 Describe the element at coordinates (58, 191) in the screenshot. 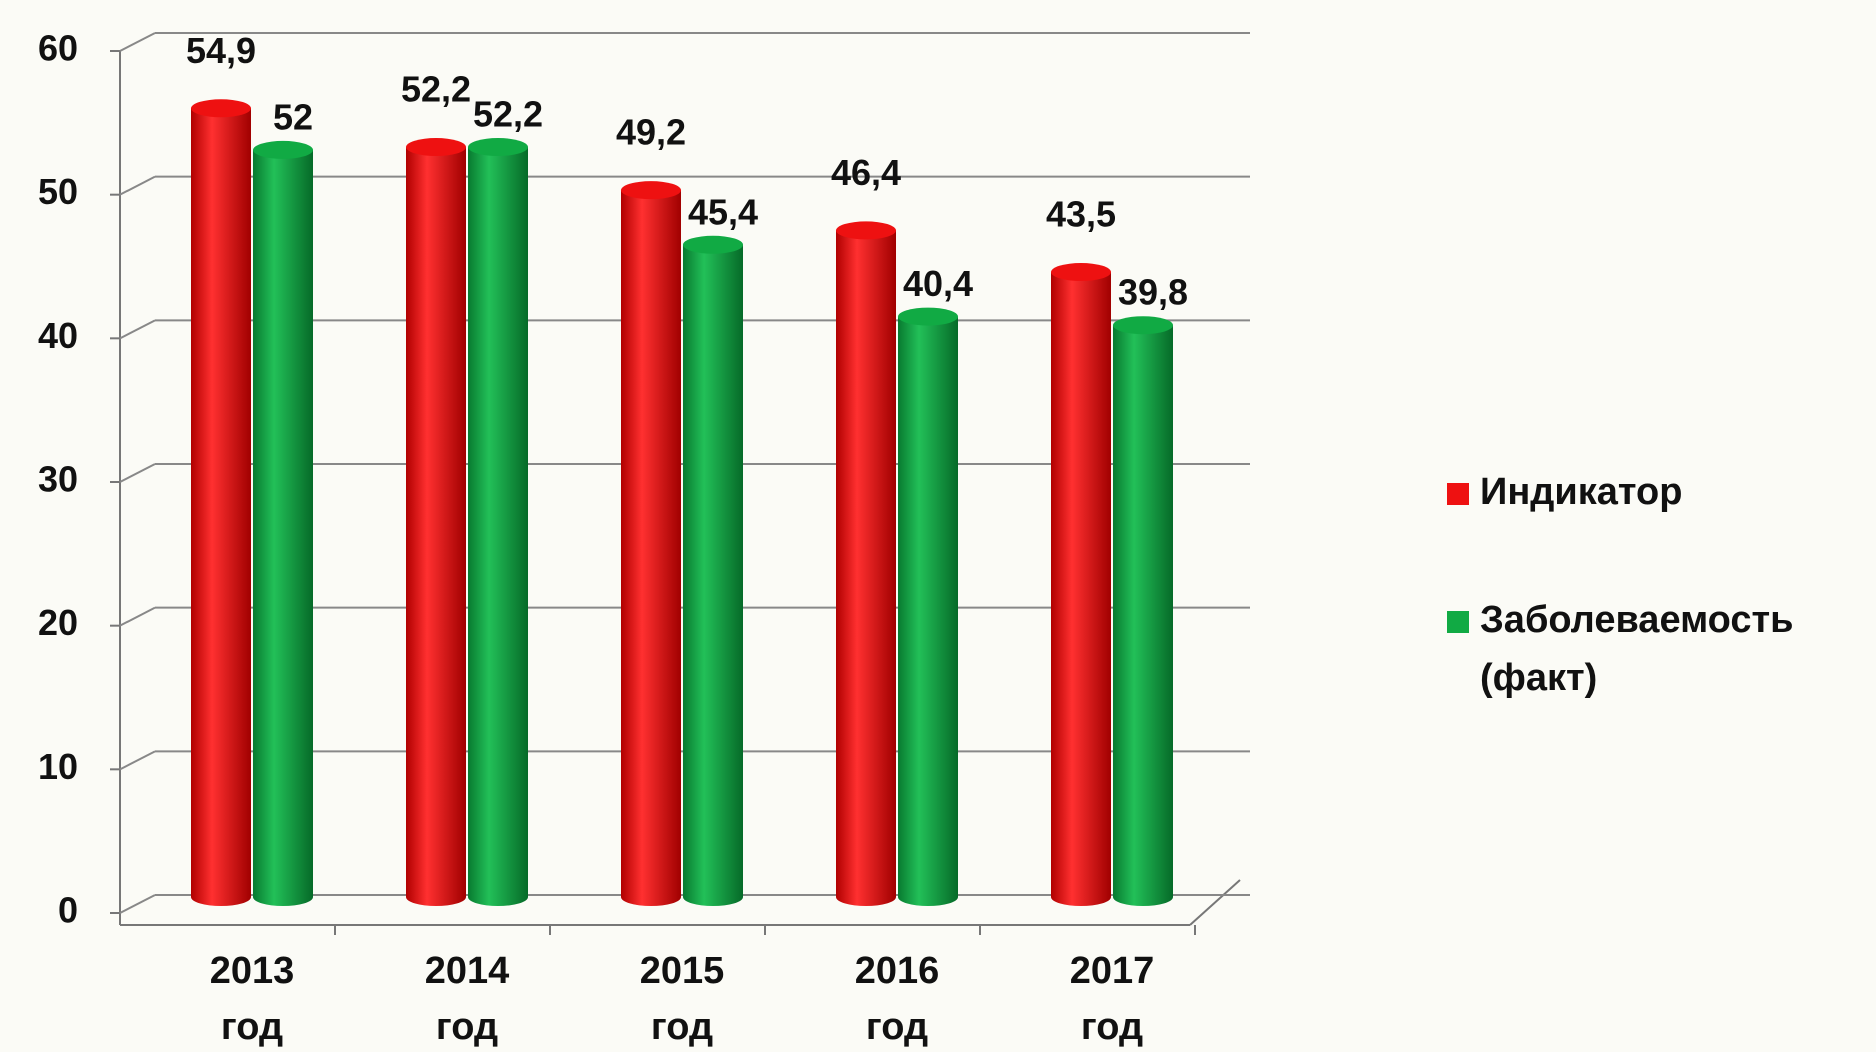

I see `y-tick-label: 50` at that location.